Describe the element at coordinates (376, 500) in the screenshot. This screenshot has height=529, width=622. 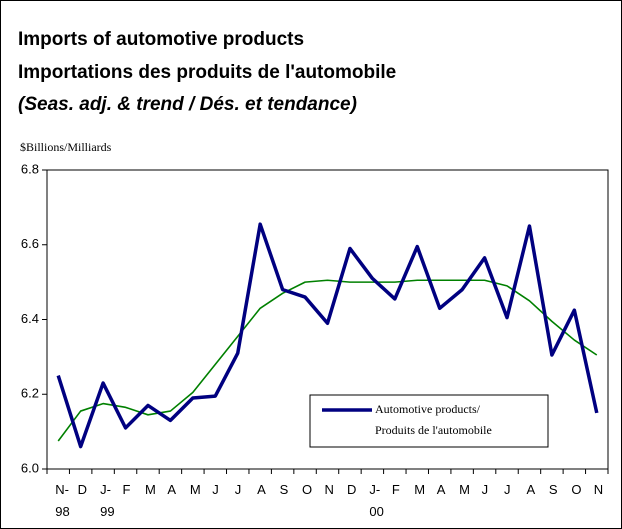
I see `x-tick-label: J-00` at that location.